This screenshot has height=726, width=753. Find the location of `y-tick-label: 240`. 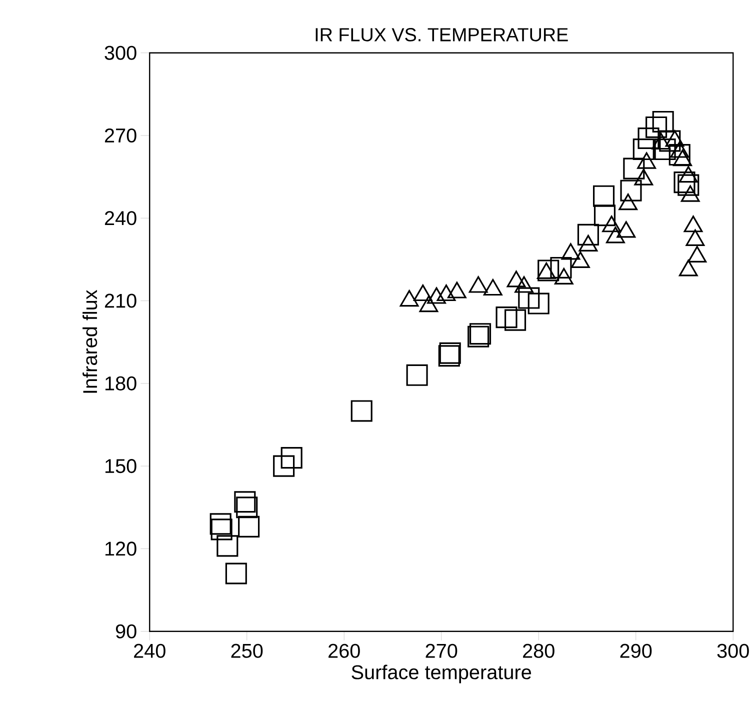

y-tick-label: 240 is located at coordinates (120, 218).